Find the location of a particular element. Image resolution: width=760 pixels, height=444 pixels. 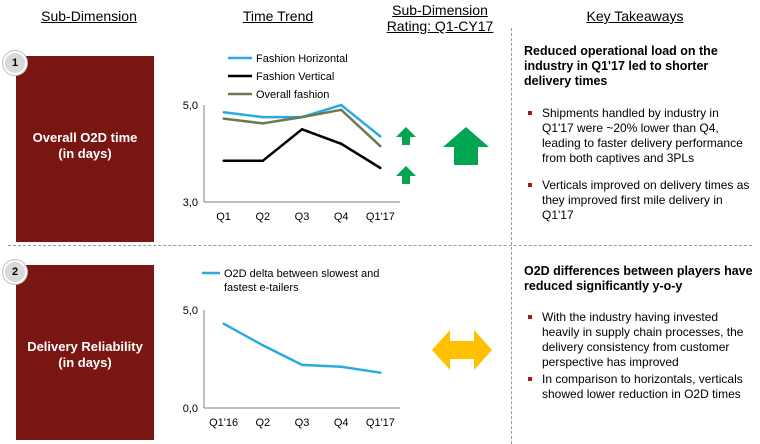

row2-number-badge: 2 is located at coordinates (15, 272).